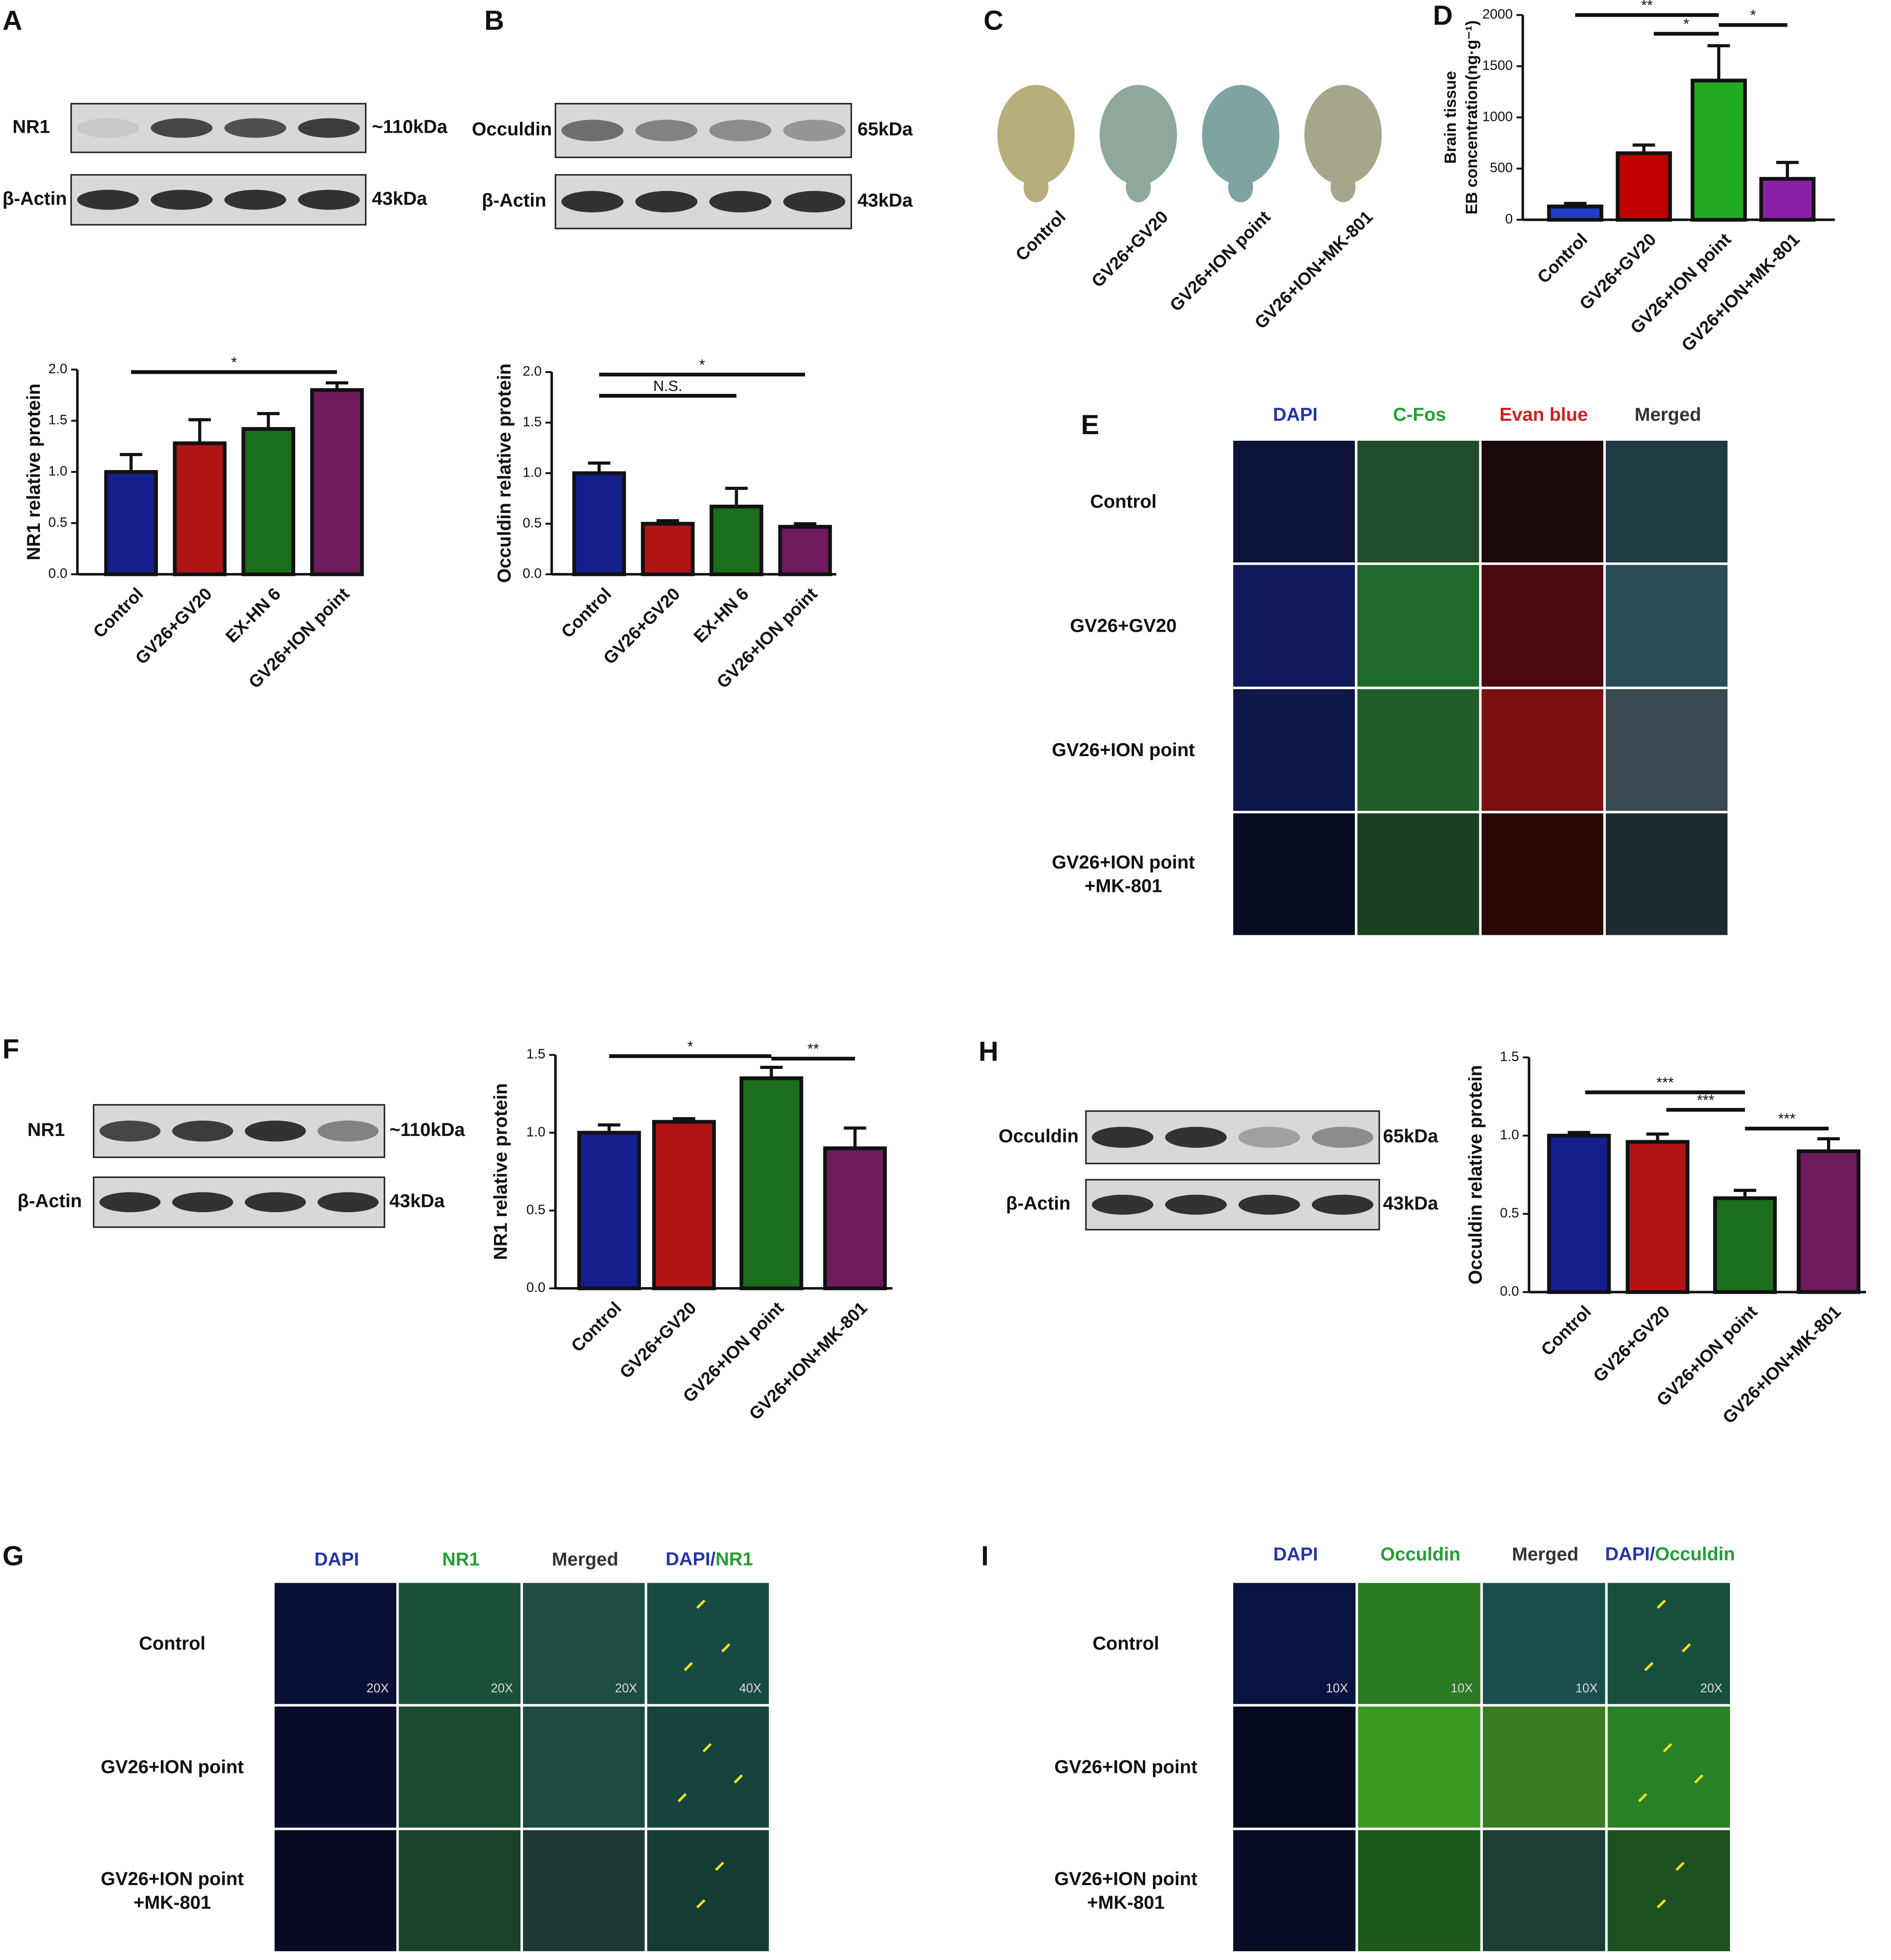 The width and height of the screenshot is (1891, 1960). Describe the element at coordinates (1130, 249) in the screenshot. I see `brain-label: GV26+GV20` at that location.